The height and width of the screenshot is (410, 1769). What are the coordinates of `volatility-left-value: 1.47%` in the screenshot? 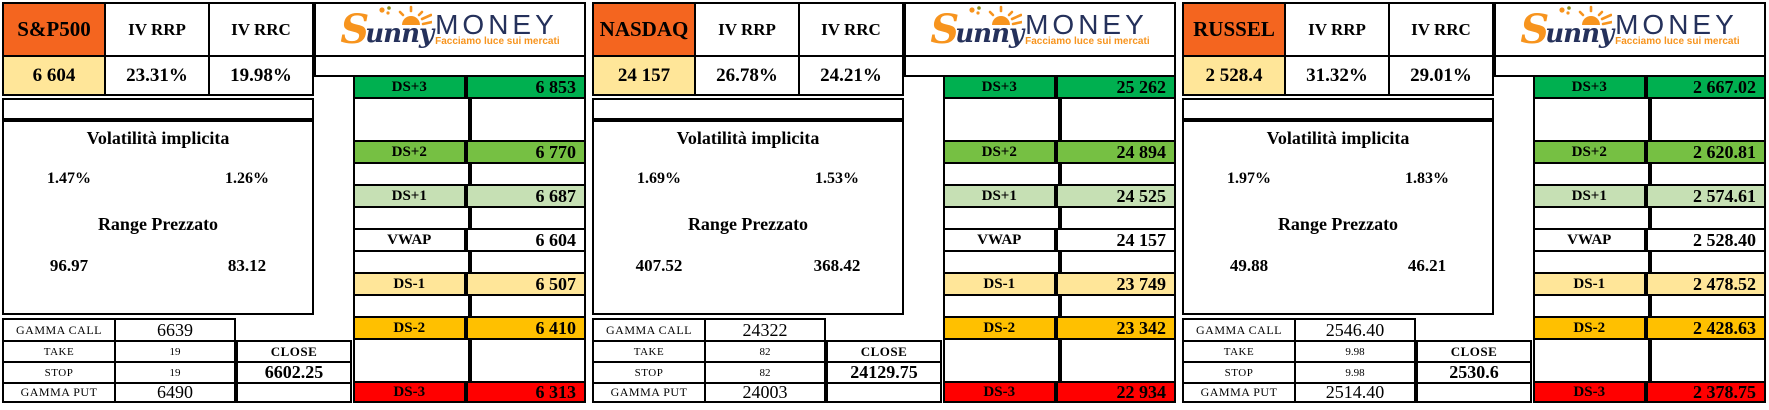 It's located at (69, 178).